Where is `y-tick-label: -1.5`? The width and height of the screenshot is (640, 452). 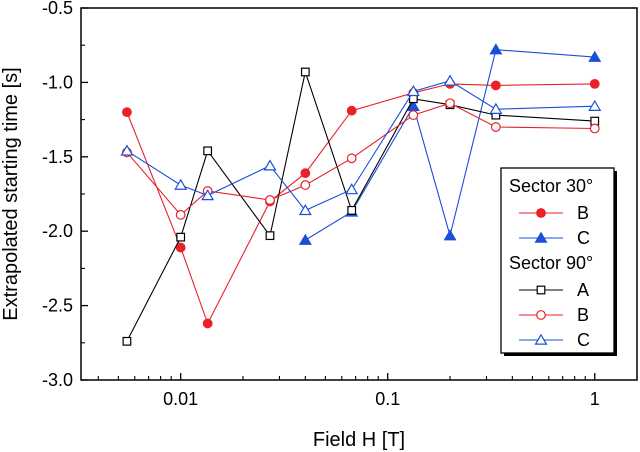
y-tick-label: -1.5 is located at coordinates (57, 157).